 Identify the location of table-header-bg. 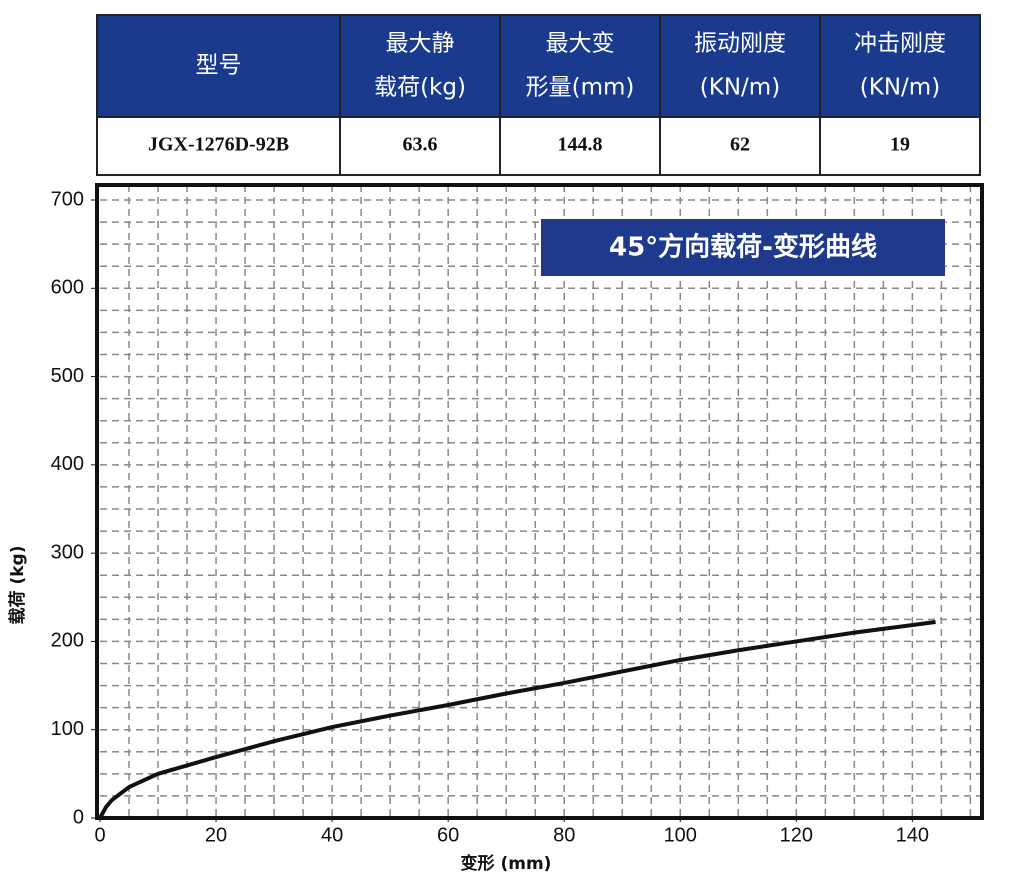
(538, 66).